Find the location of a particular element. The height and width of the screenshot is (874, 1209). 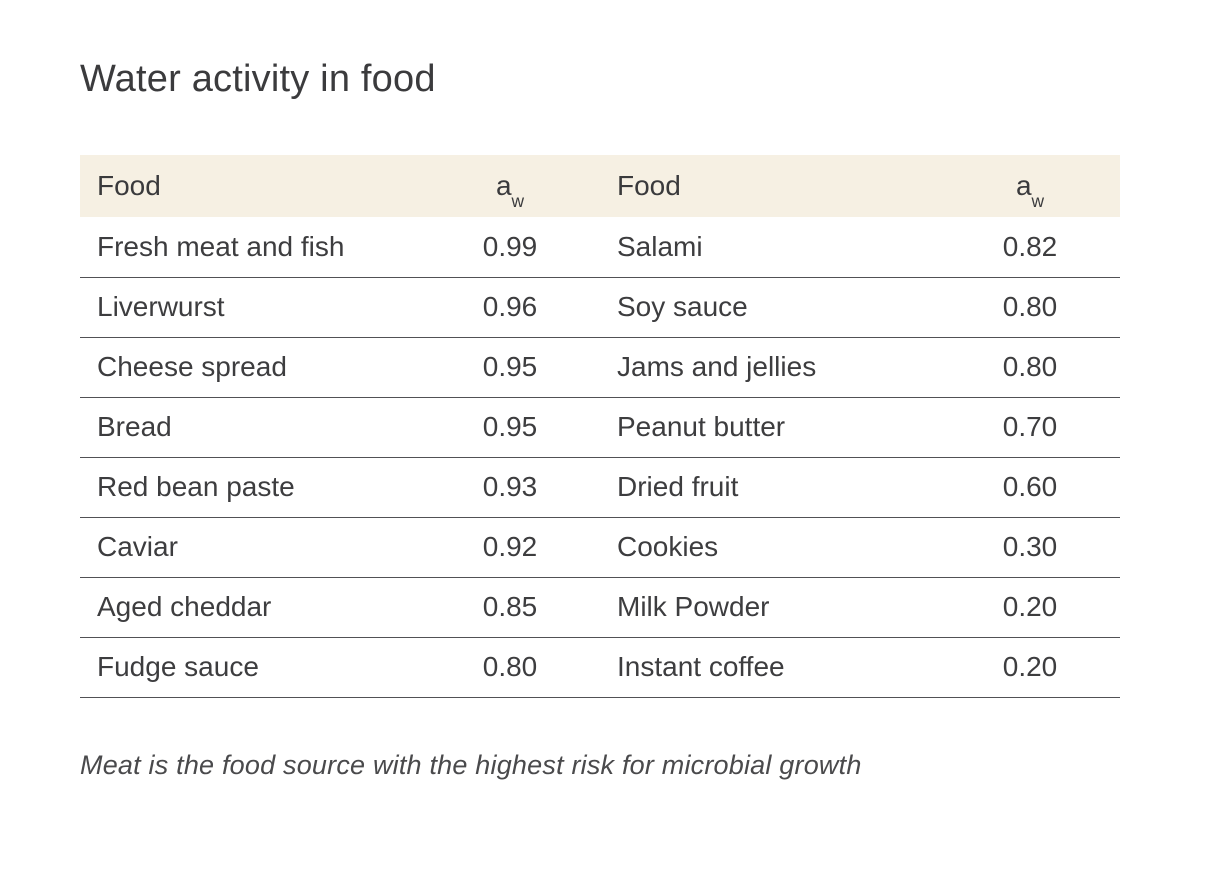

table-header-row: Food aw Food aw is located at coordinates (600, 186).